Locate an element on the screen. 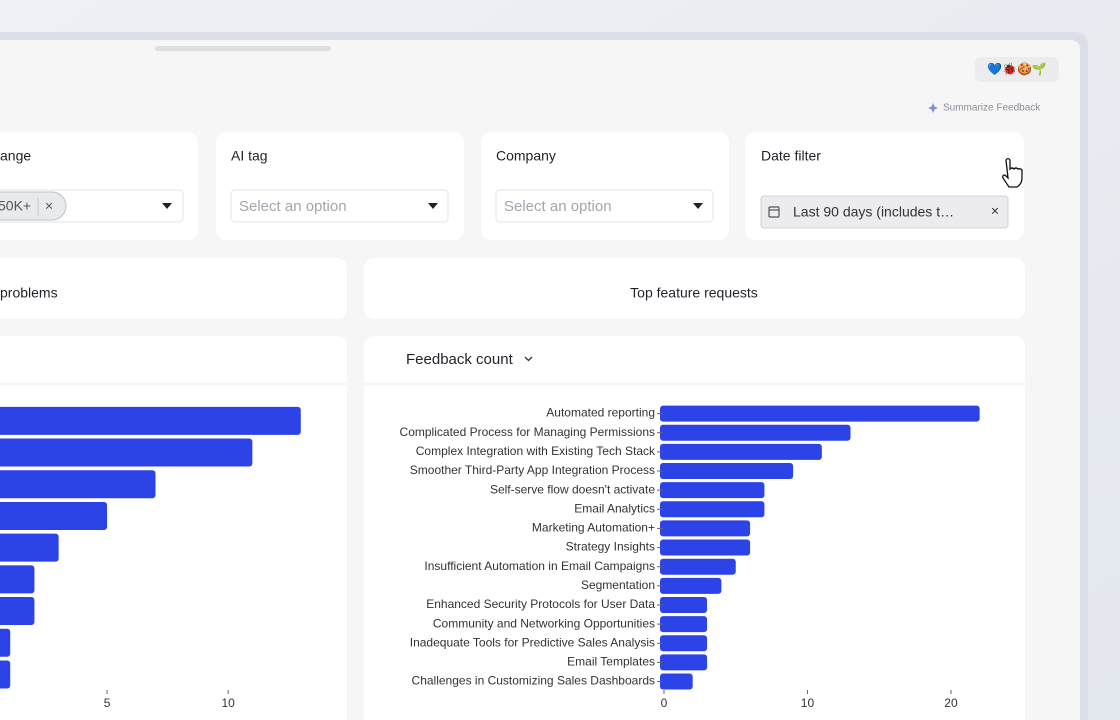  panel-title: problems is located at coordinates (29, 293).